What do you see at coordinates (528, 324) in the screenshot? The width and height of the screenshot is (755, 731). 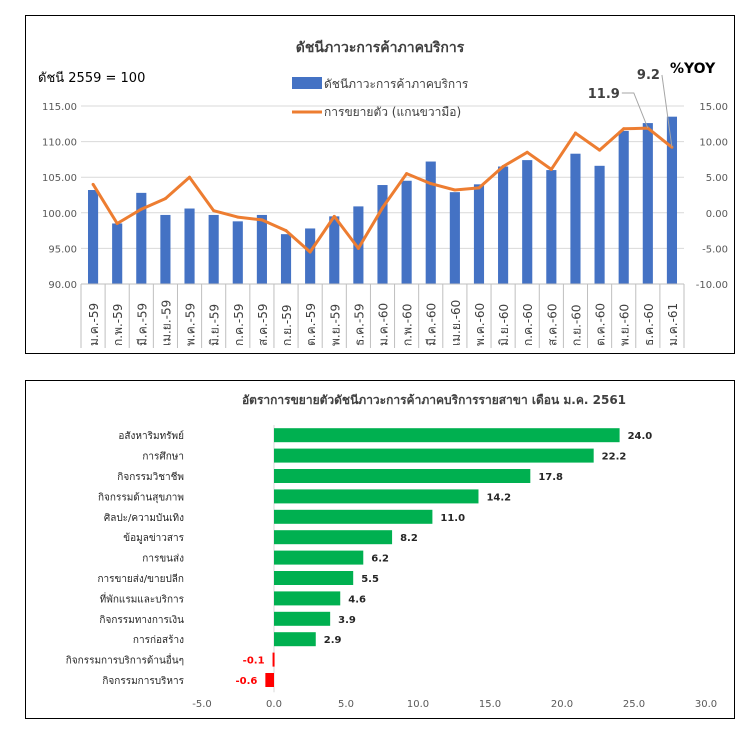 I see `x-tick-label: ก.ค.-60` at bounding box center [528, 324].